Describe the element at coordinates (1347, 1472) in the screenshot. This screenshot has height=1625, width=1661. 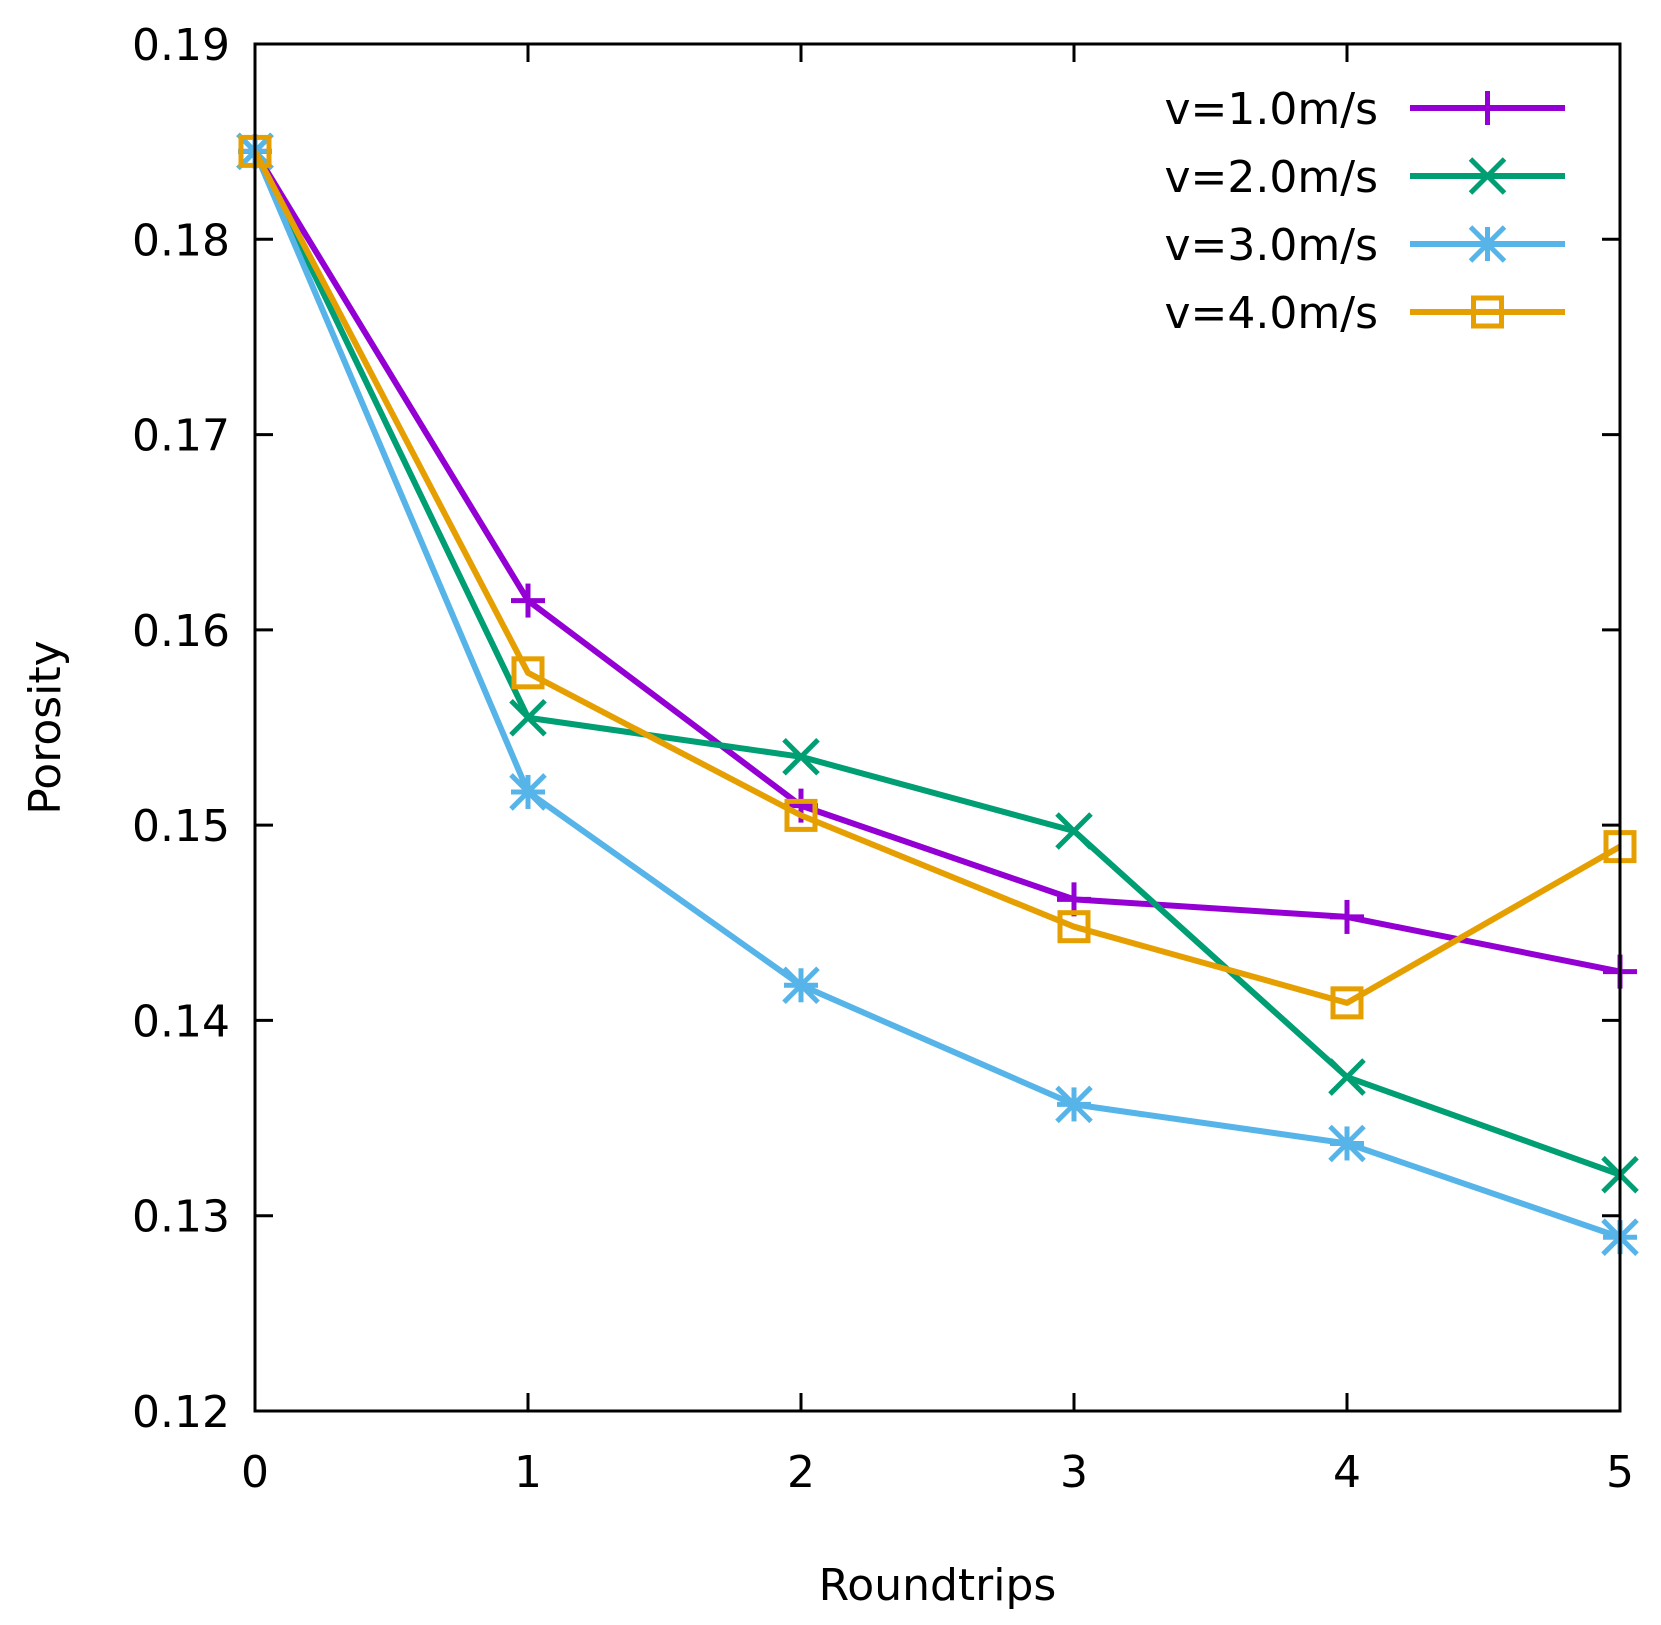
I see `x-tick-label: 4` at that location.